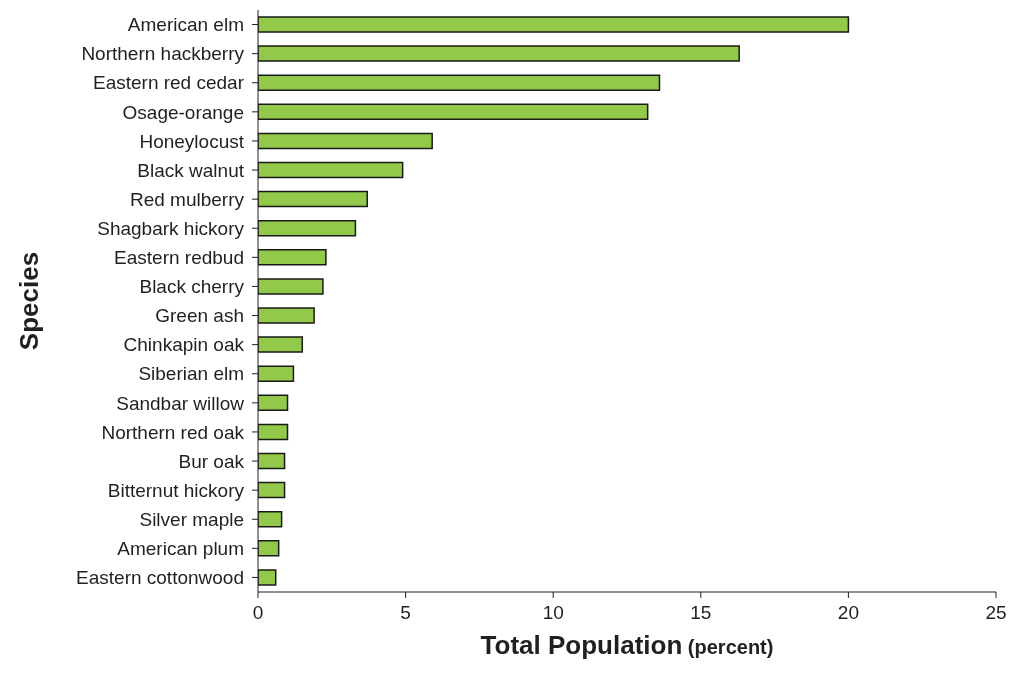 The height and width of the screenshot is (690, 1030). What do you see at coordinates (183, 112) in the screenshot?
I see `y-tick-label: Osage-orange` at bounding box center [183, 112].